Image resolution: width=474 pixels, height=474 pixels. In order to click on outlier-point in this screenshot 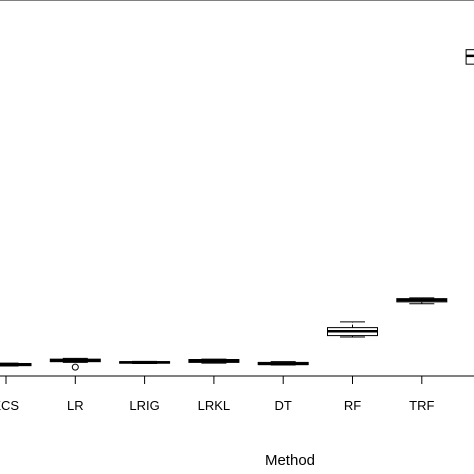, I will do `click(75, 367)`.